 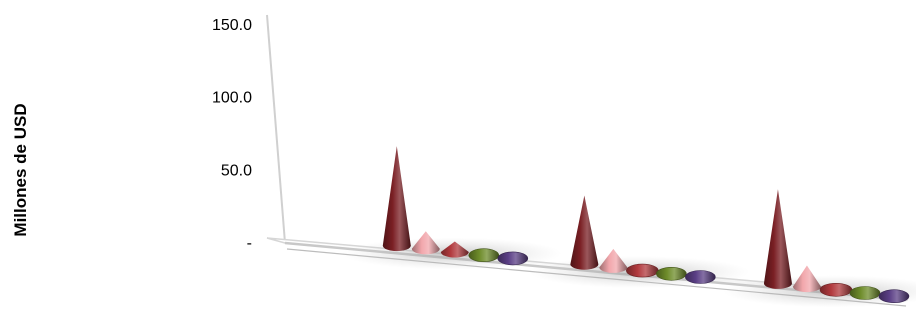 What do you see at coordinates (236, 170) in the screenshot?
I see `y-tick-label: 50.0` at bounding box center [236, 170].